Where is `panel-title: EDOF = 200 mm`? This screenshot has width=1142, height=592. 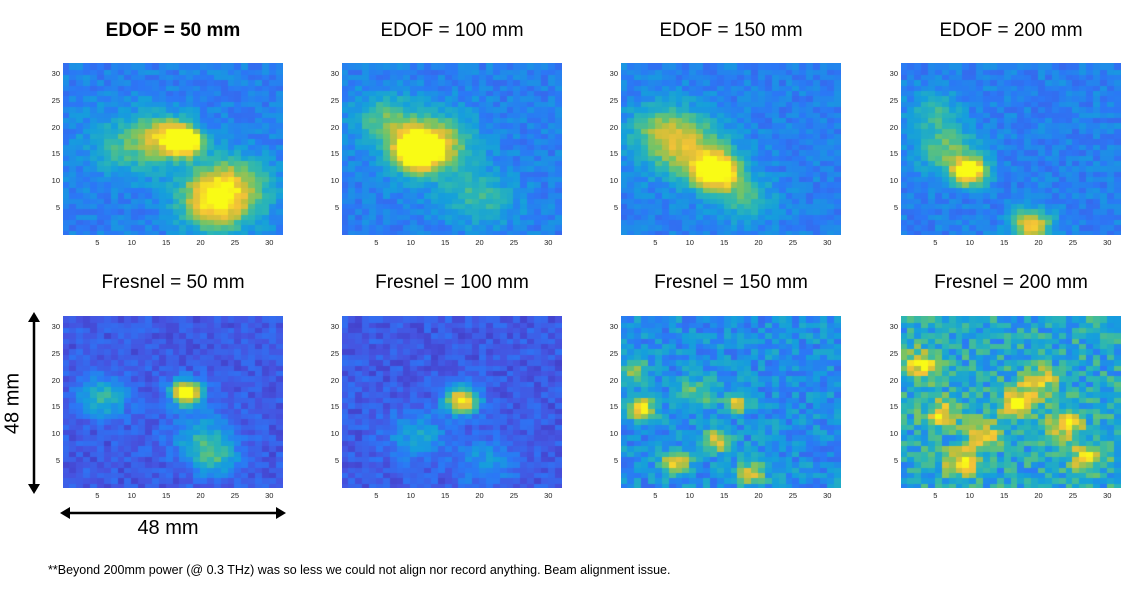 panel-title: EDOF = 200 mm is located at coordinates (1011, 30).